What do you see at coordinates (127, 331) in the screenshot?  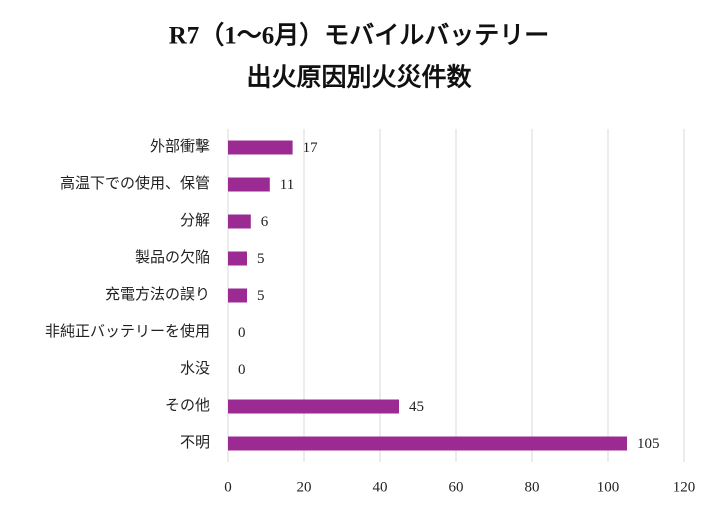 I see `y-tick-label: 非純正バッテリーを使用` at bounding box center [127, 331].